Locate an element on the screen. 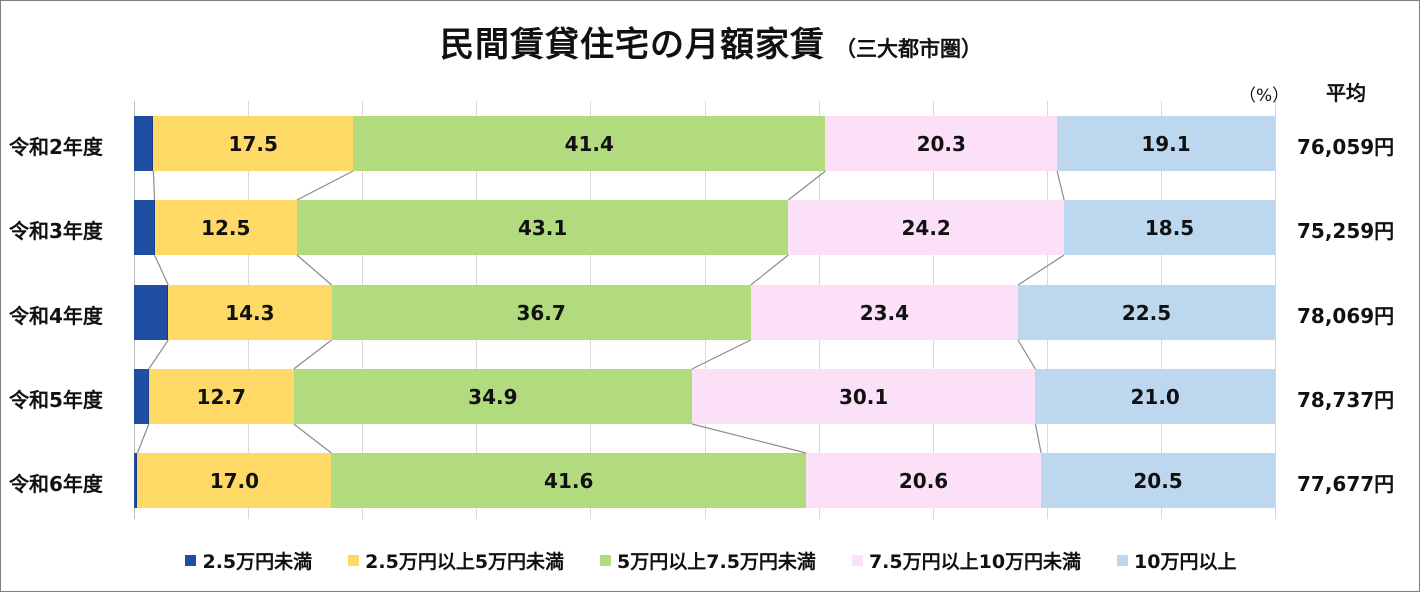 The height and width of the screenshot is (592, 1420). bar-segment: 30.1 is located at coordinates (863, 396).